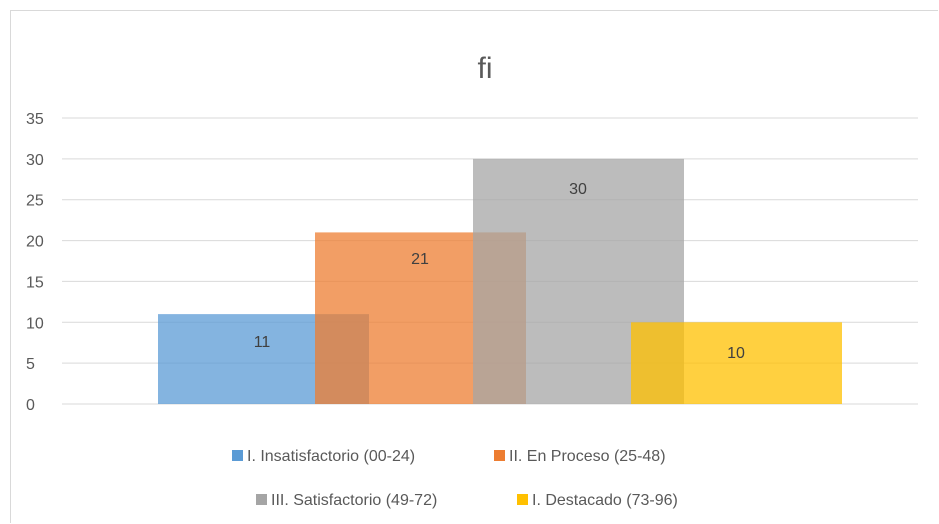 Image resolution: width=939 pixels, height=524 pixels. Describe the element at coordinates (420, 259) in the screenshot. I see `data-label-2: 21` at that location.